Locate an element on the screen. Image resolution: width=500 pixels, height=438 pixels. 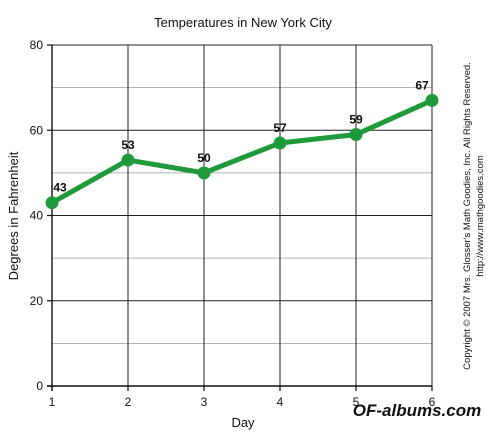
y-tick-label: 40 is located at coordinates (37, 216).